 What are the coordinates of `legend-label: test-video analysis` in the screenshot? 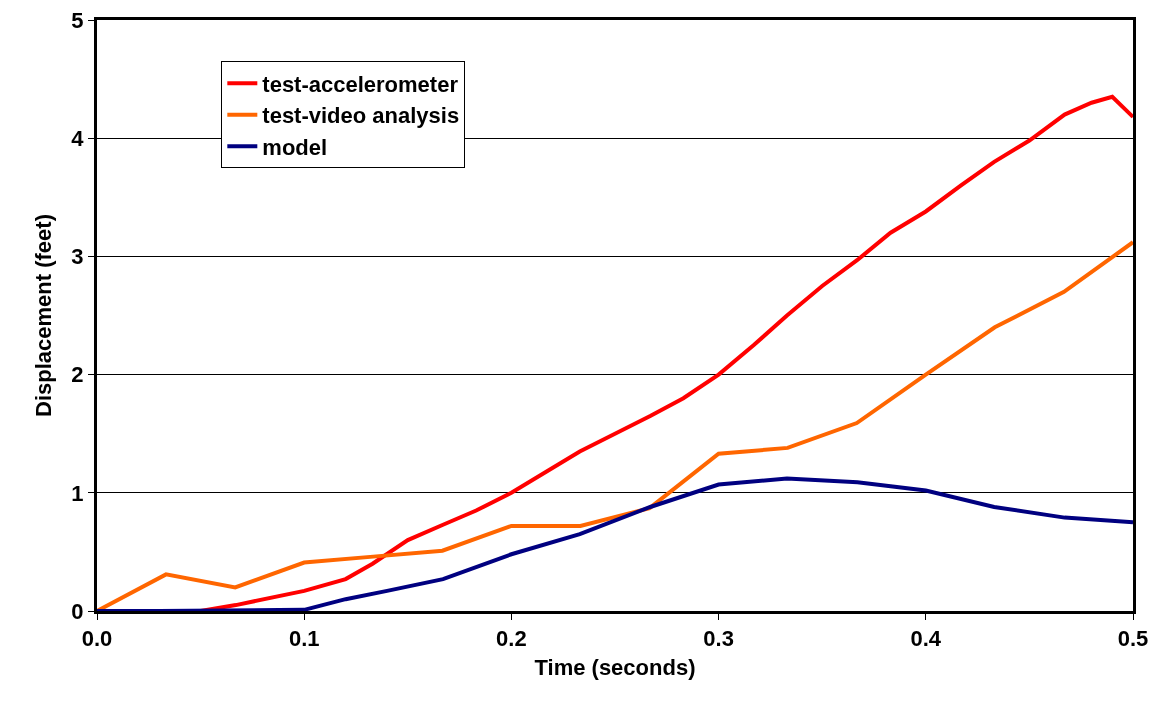 It's located at (361, 116).